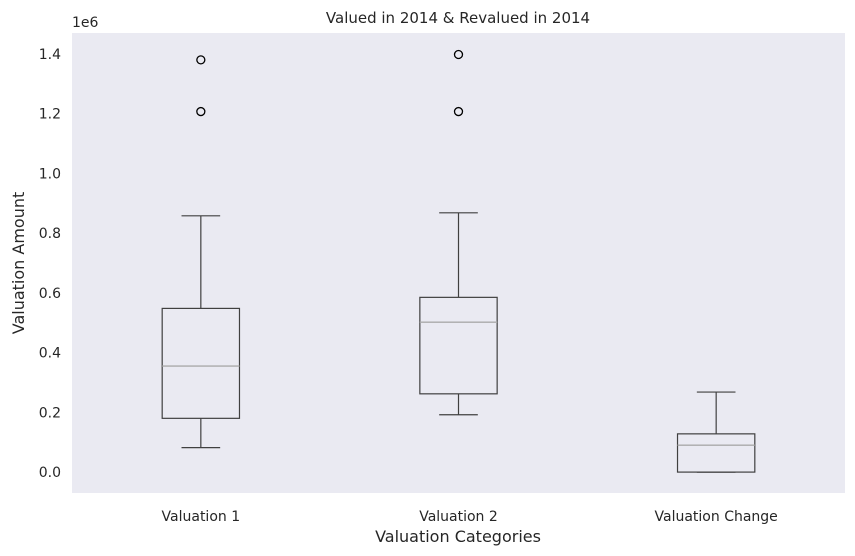 This screenshot has width=855, height=556. I want to click on y-tick-label: 0.0, so click(50, 473).